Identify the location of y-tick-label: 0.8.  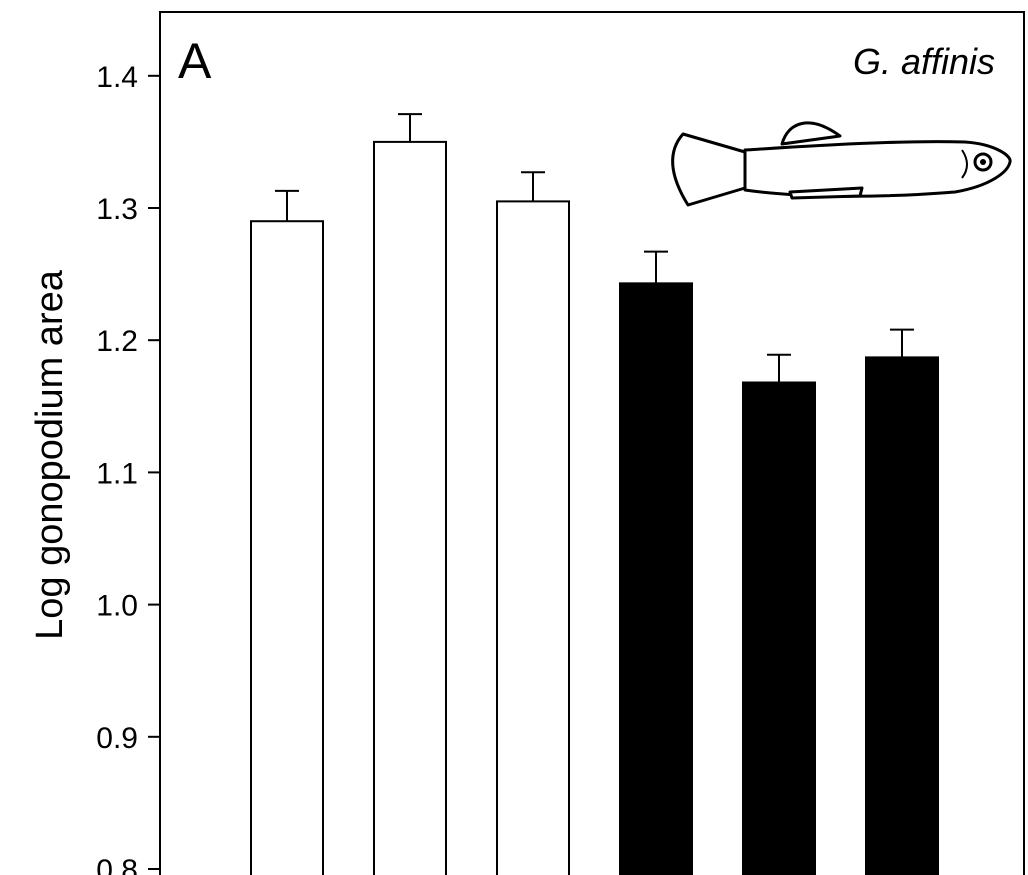
(117, 864).